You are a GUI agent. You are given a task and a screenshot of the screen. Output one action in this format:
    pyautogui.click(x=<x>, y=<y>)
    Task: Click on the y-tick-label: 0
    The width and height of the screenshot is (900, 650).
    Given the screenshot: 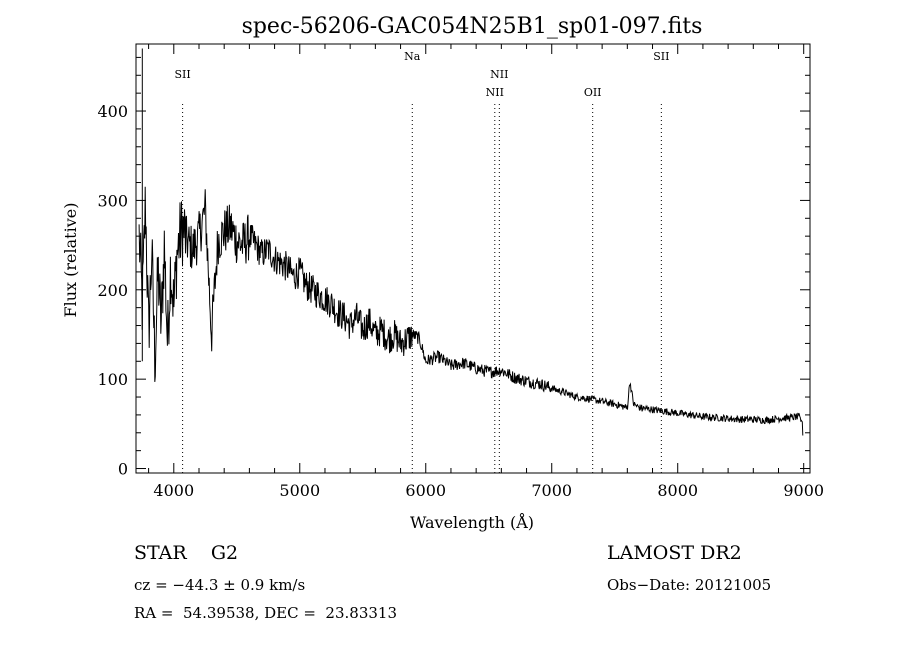 What is the action you would take?
    pyautogui.click(x=123, y=469)
    